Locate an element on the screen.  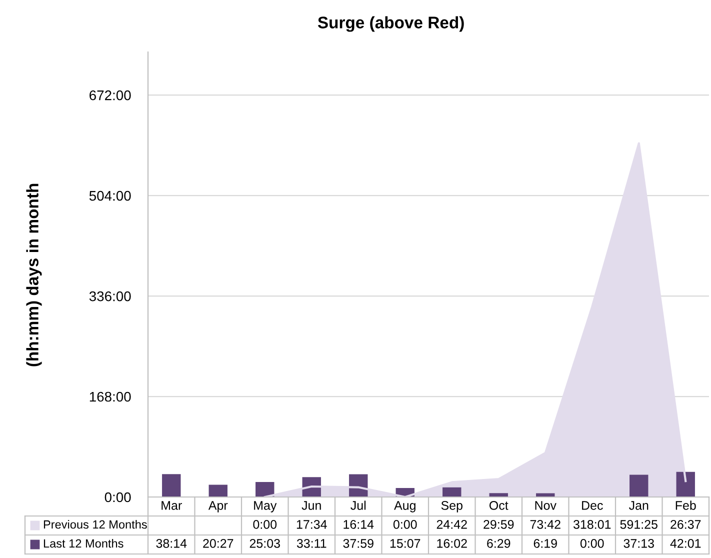
data-label: 26:37 is located at coordinates (685, 524).